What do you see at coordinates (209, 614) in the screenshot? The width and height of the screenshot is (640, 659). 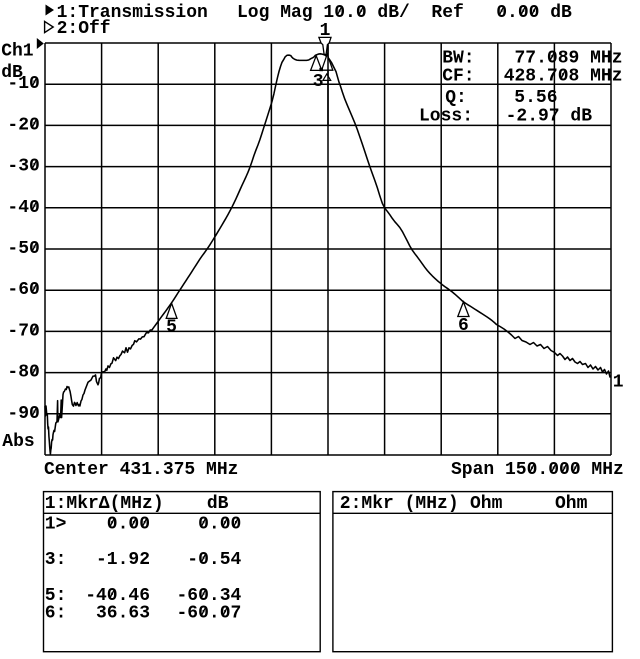 I see `svg-text: -60.07` at bounding box center [209, 614].